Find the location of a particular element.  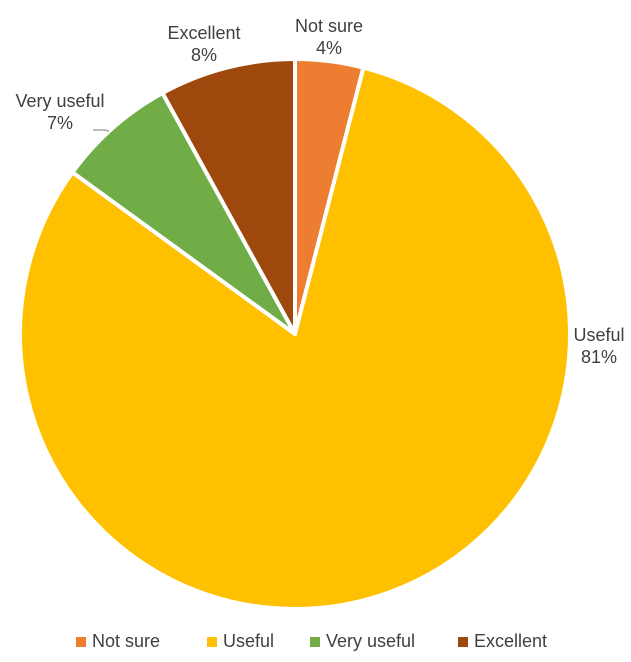

legend-item-very-useful: Very useful is located at coordinates (362, 641).